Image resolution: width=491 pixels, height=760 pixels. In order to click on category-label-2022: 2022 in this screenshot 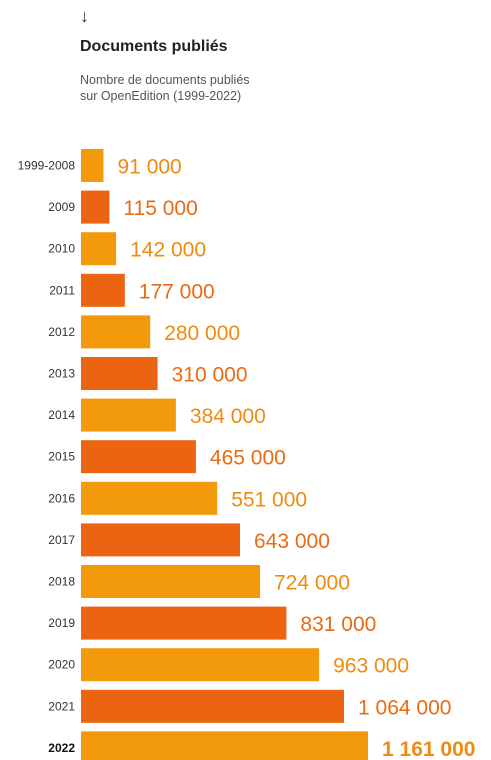, I will do `click(61, 748)`.